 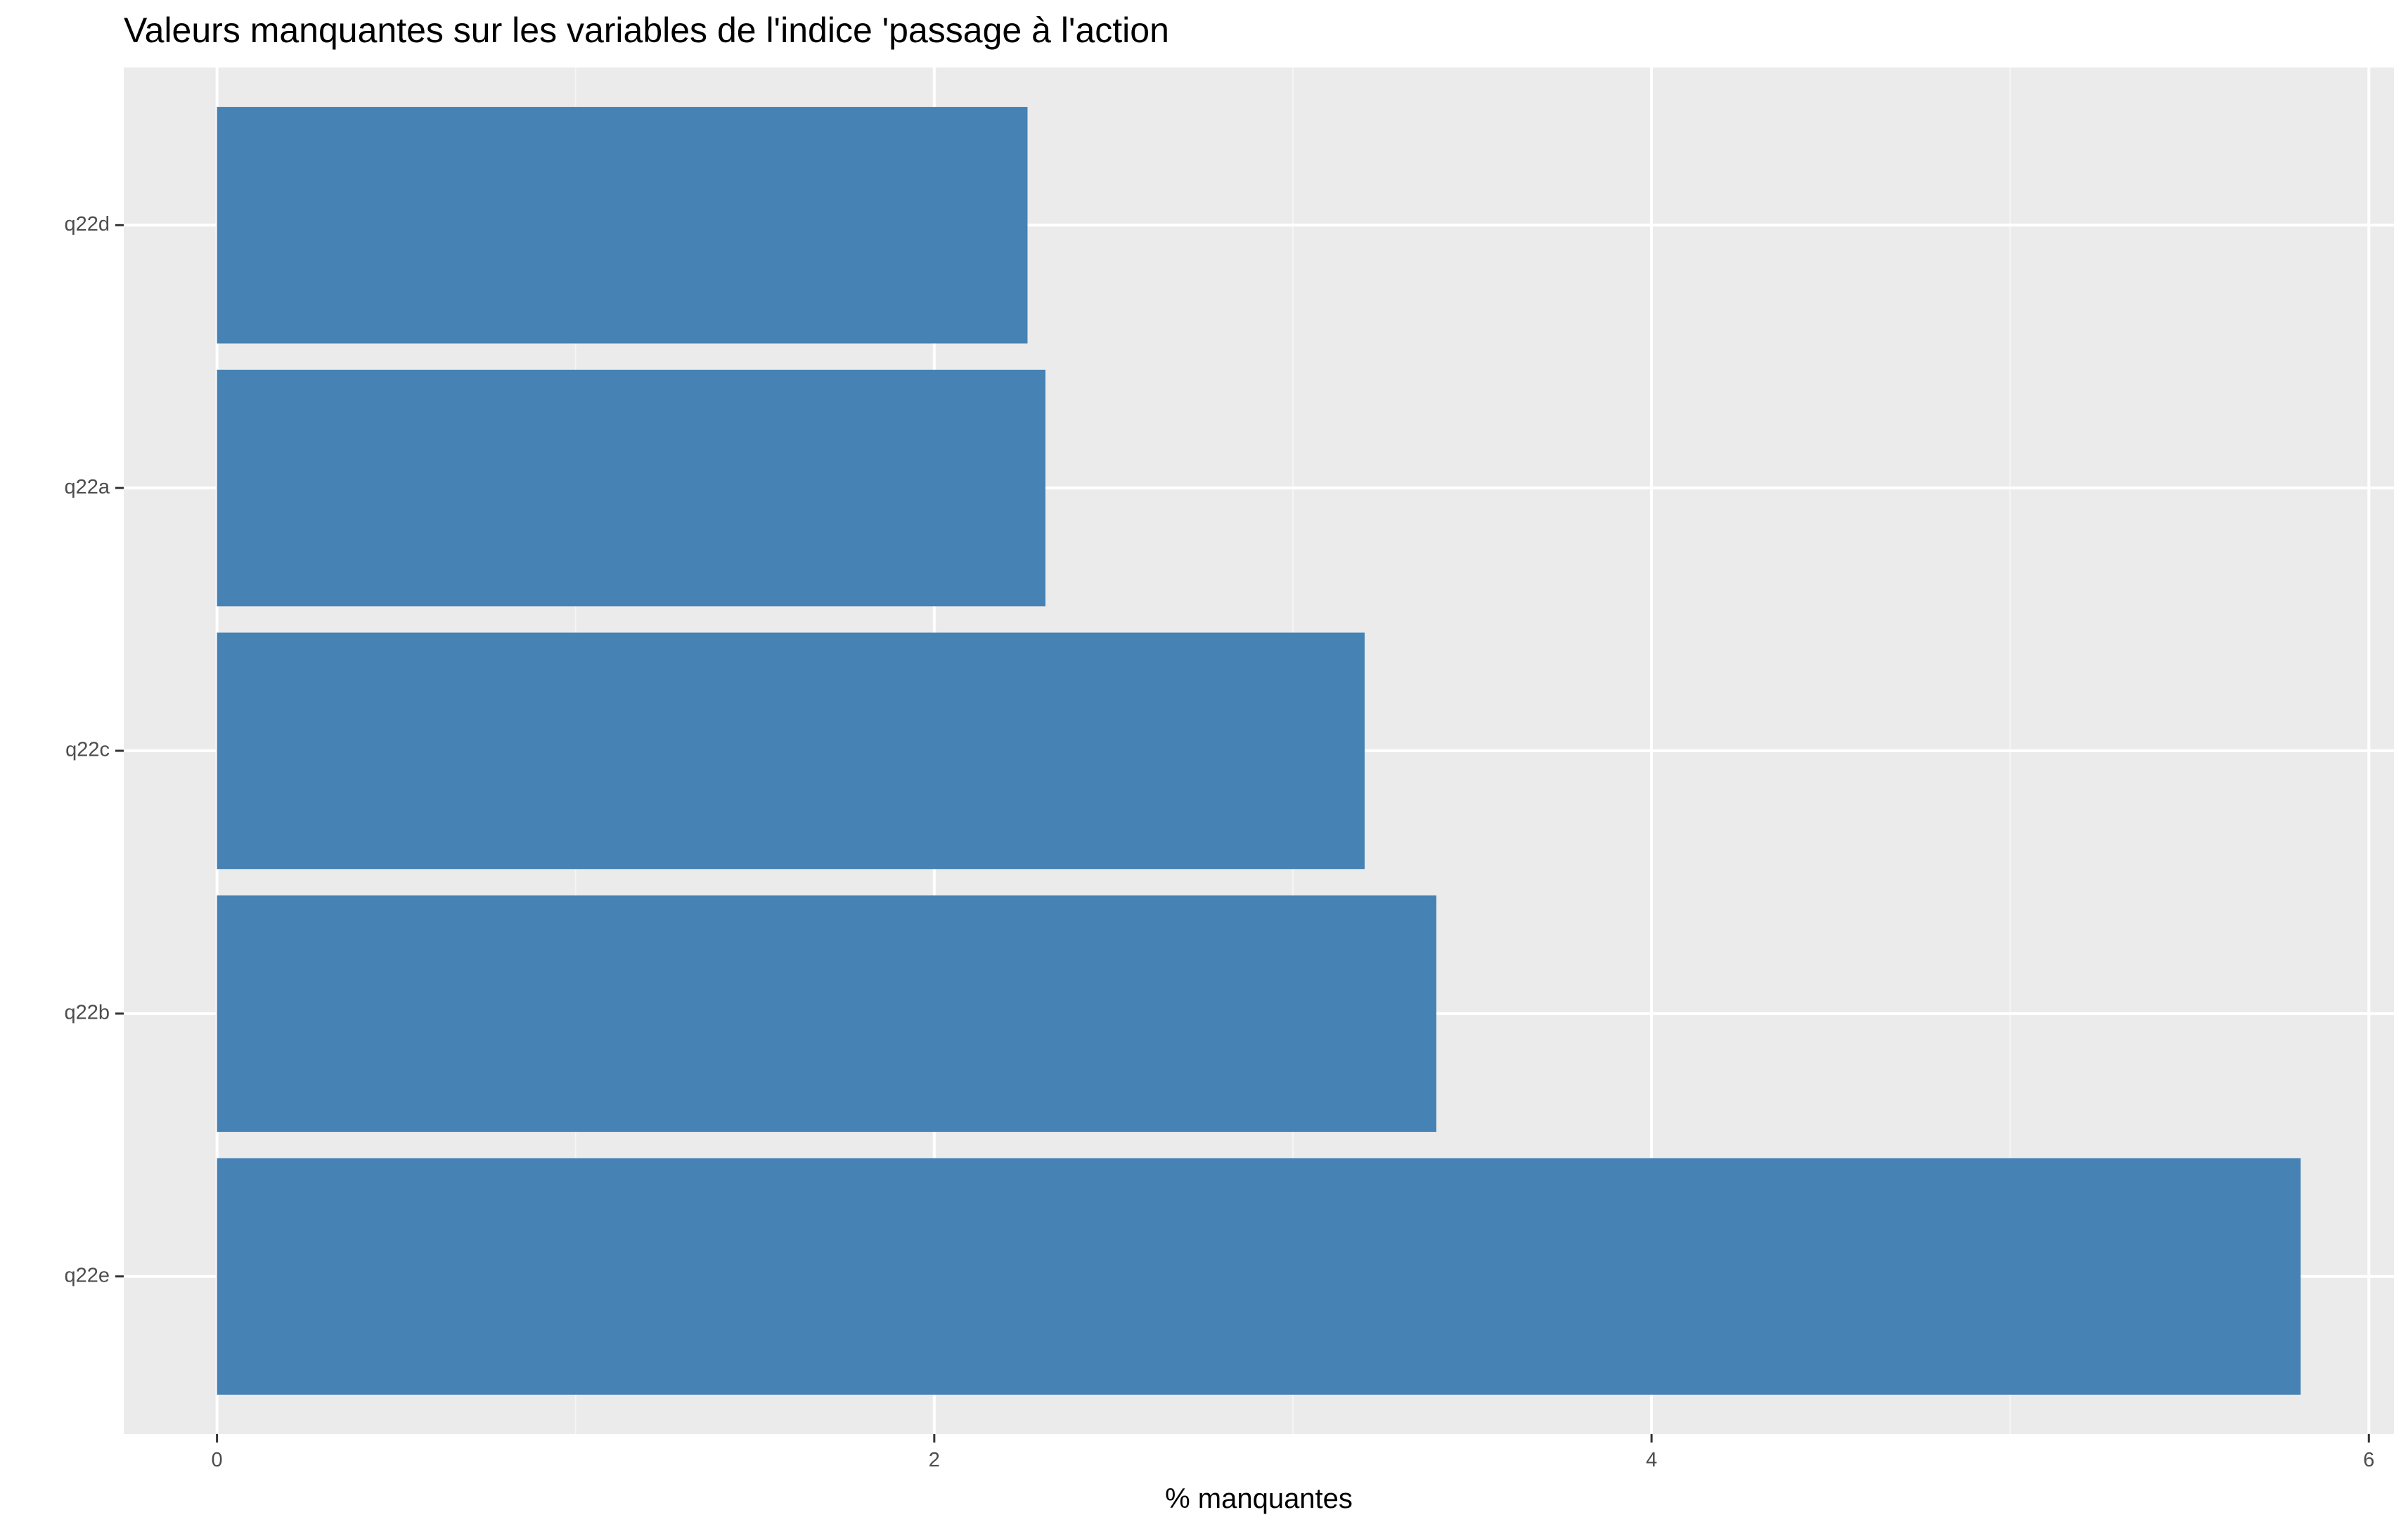 What do you see at coordinates (87, 487) in the screenshot?
I see `y-tick-label: q22a` at bounding box center [87, 487].